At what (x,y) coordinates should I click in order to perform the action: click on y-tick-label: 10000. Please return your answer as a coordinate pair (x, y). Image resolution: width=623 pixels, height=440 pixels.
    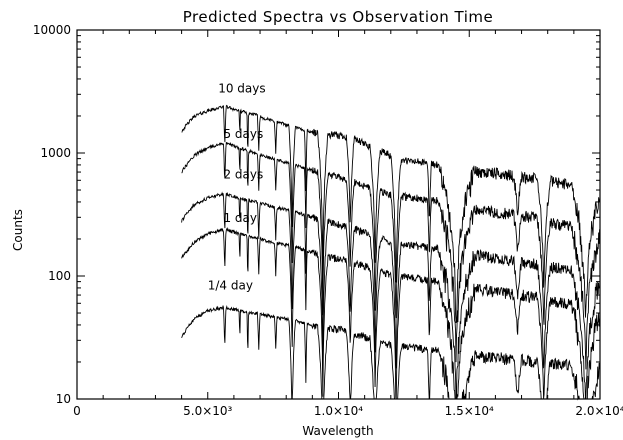
    Looking at the image, I should click on (52, 30).